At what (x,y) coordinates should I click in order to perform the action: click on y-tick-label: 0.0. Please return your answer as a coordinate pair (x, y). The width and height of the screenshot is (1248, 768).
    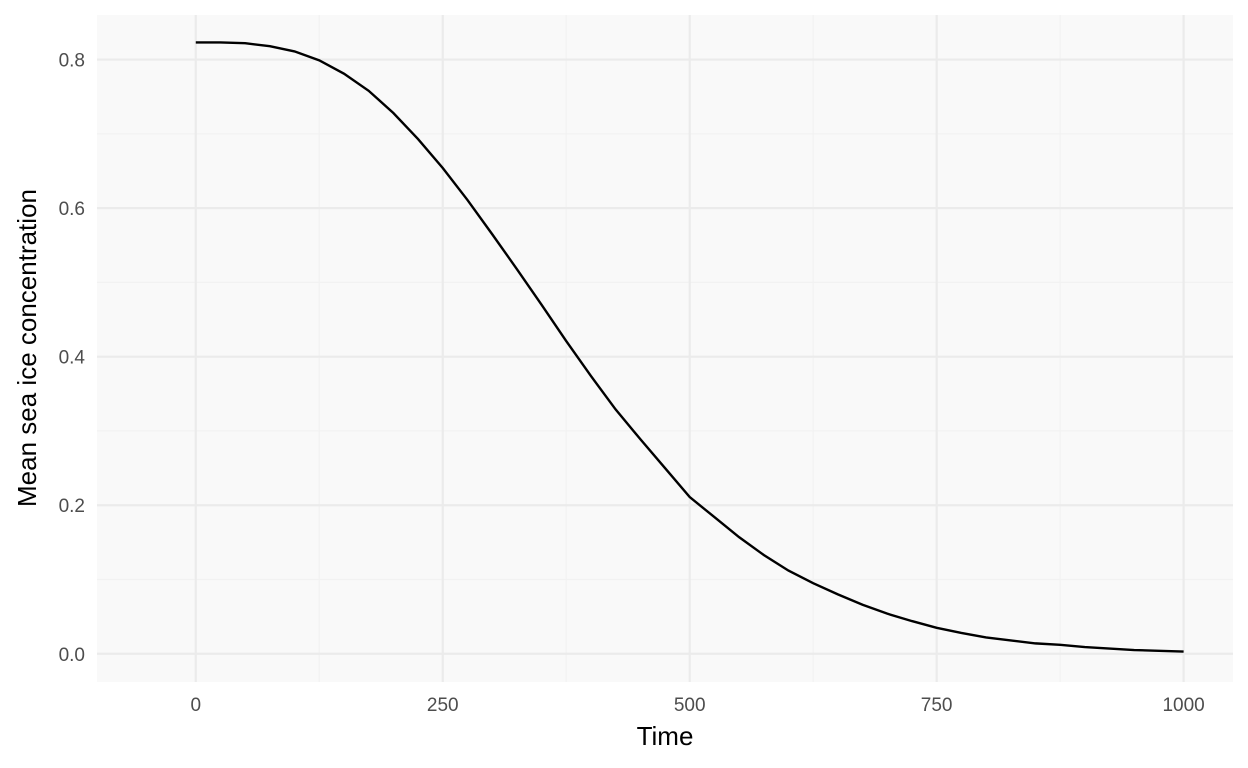
    Looking at the image, I should click on (72, 655).